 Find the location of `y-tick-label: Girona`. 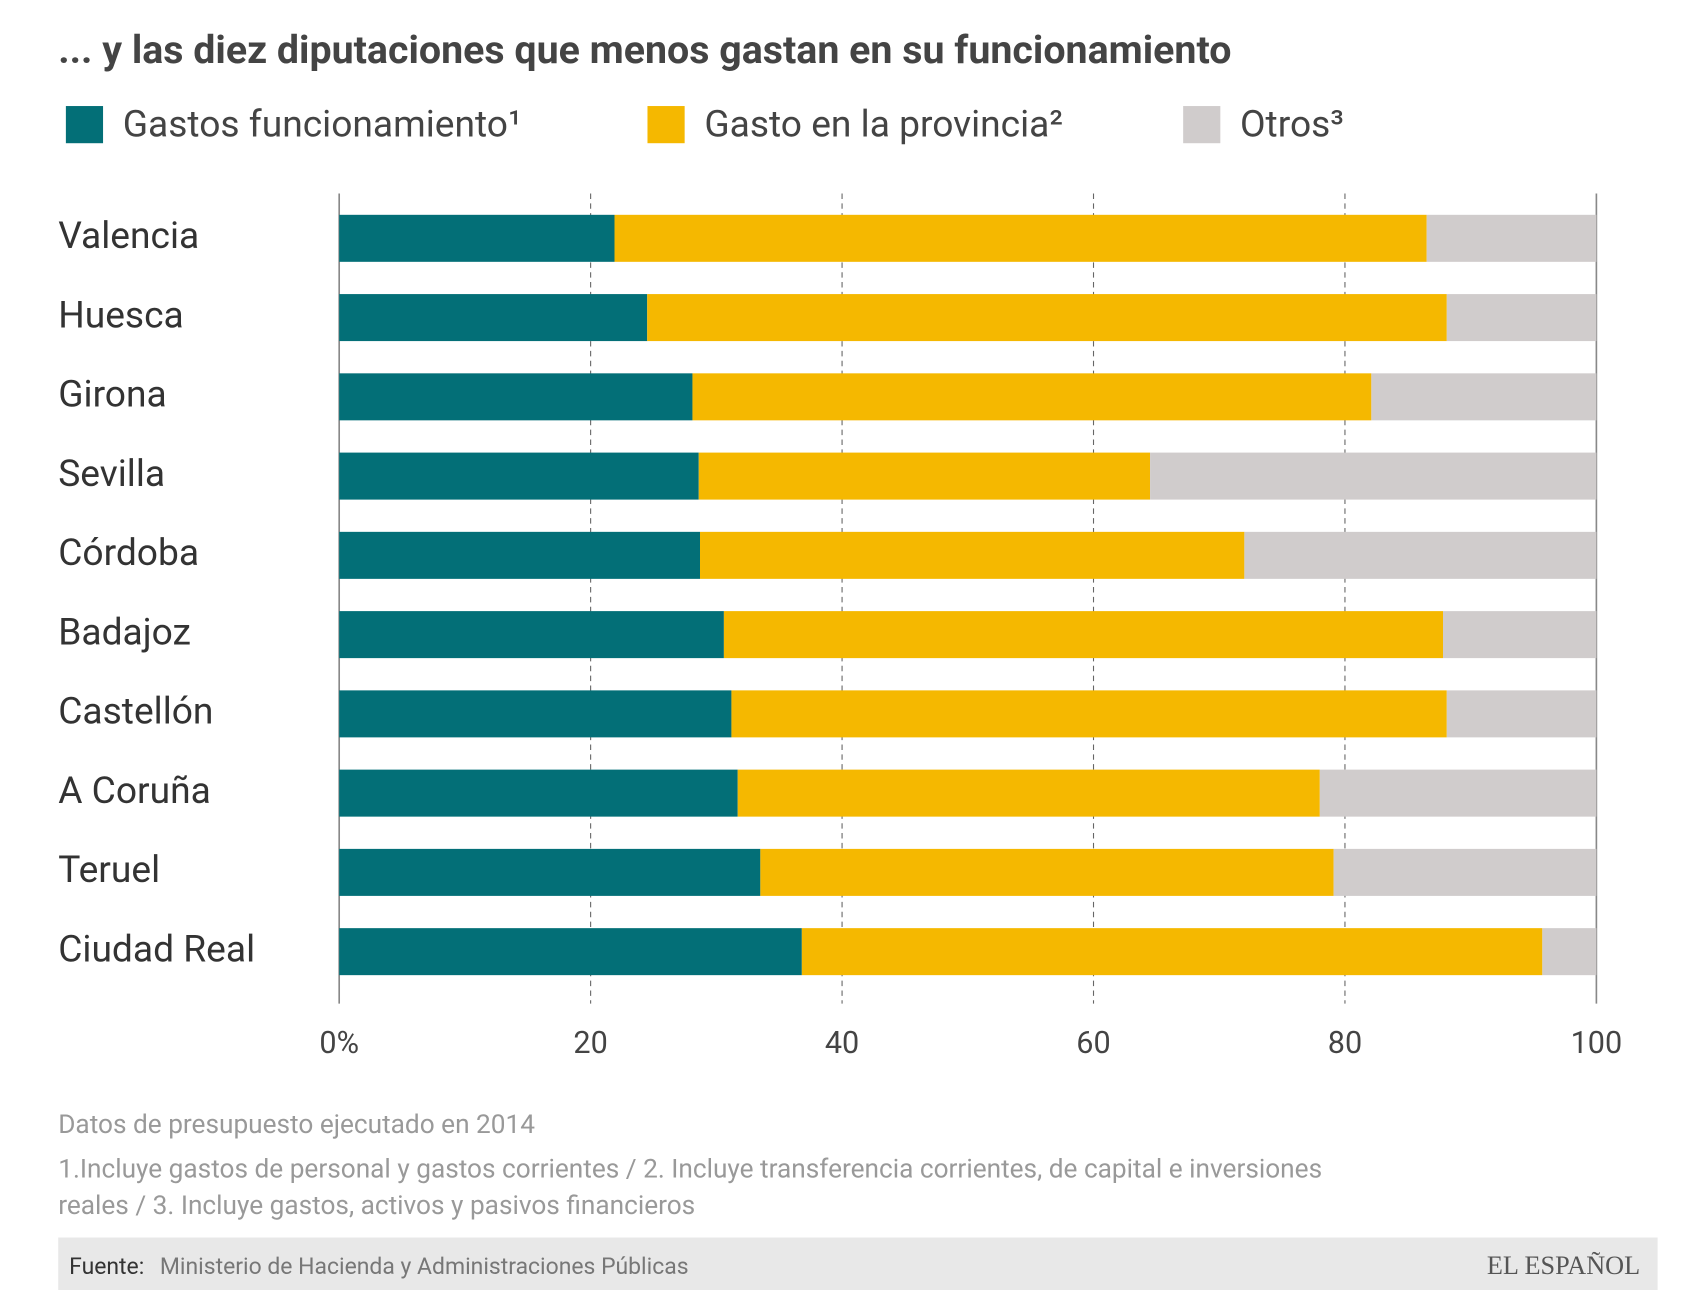

y-tick-label: Girona is located at coordinates (112, 395).